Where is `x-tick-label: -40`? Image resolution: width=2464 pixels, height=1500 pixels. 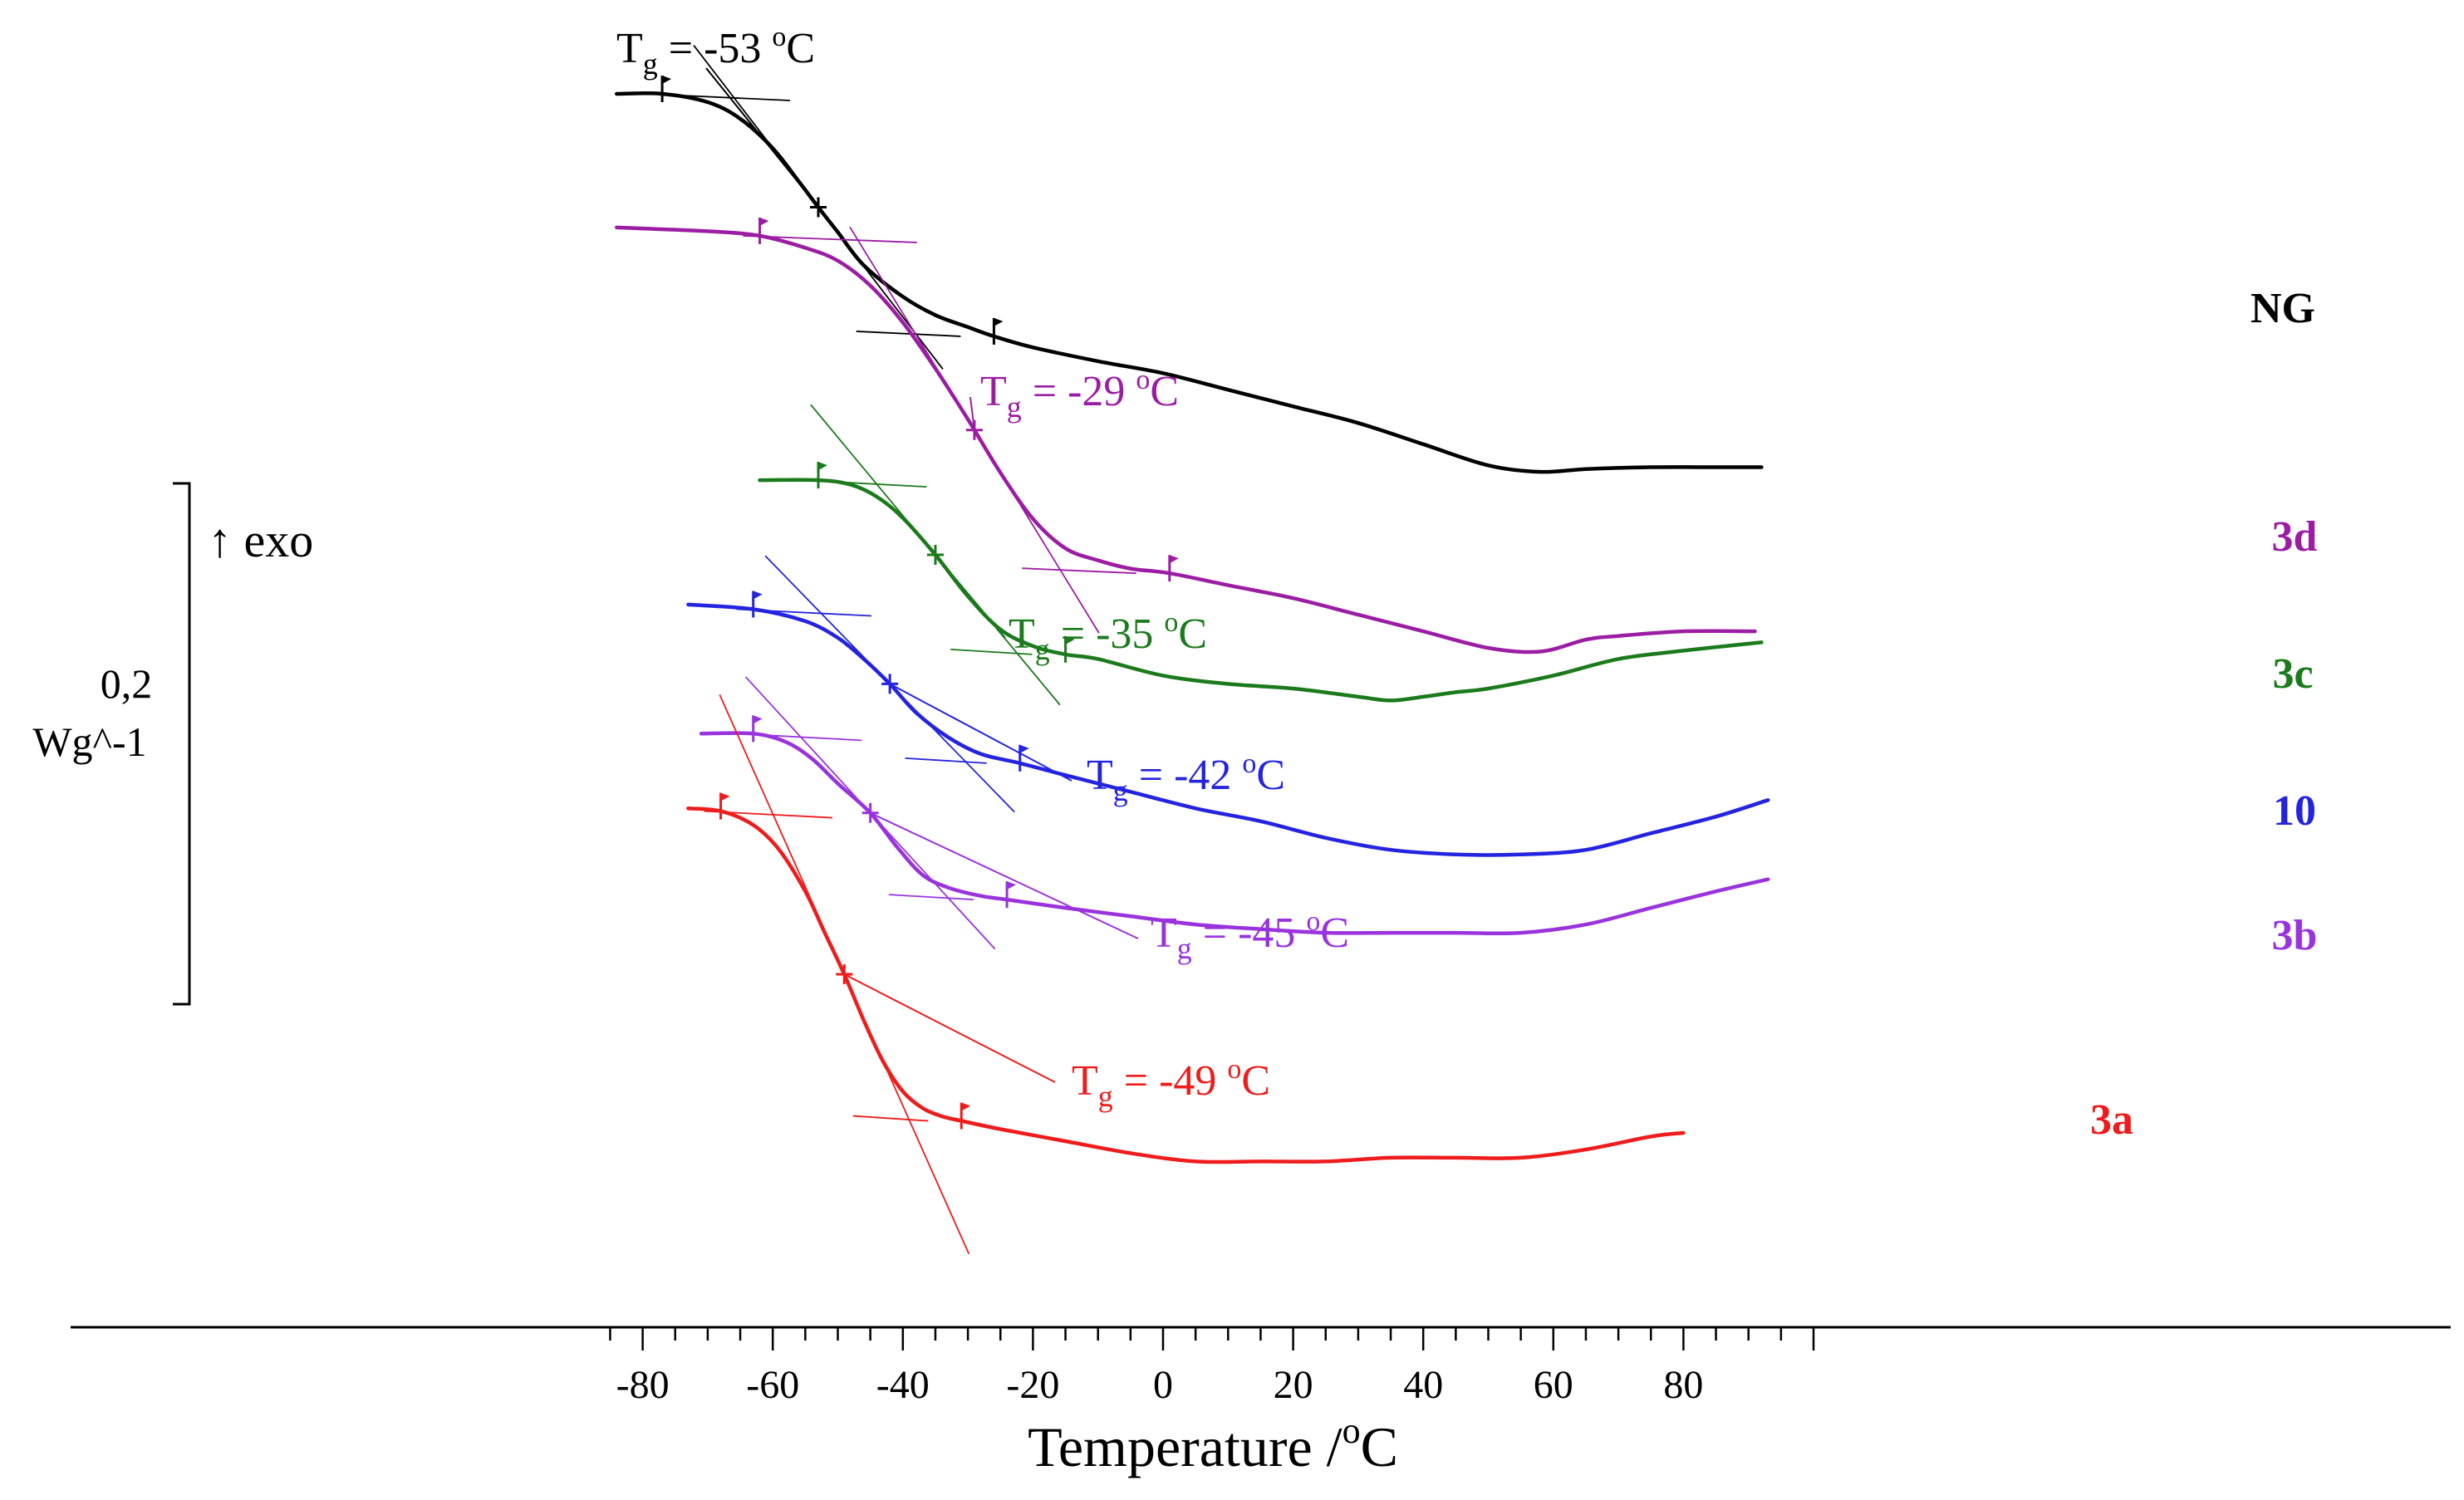
x-tick-label: -40 is located at coordinates (903, 1385).